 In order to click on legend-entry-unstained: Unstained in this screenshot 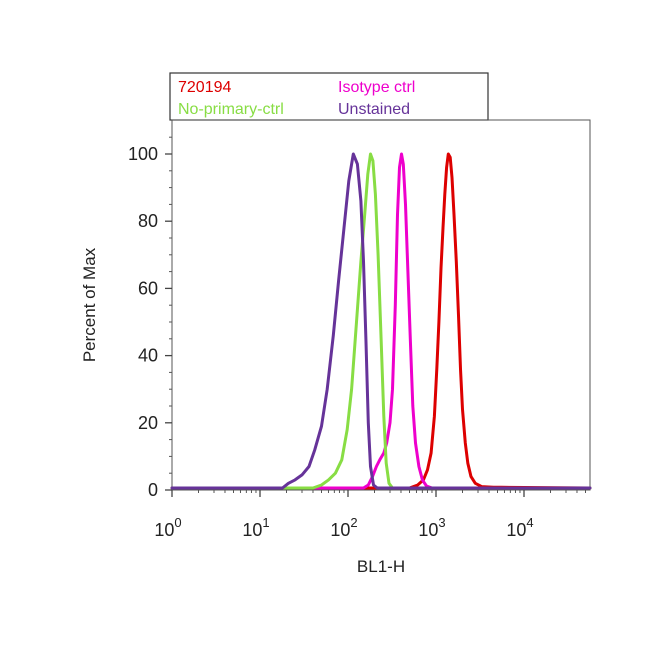, I will do `click(374, 109)`.